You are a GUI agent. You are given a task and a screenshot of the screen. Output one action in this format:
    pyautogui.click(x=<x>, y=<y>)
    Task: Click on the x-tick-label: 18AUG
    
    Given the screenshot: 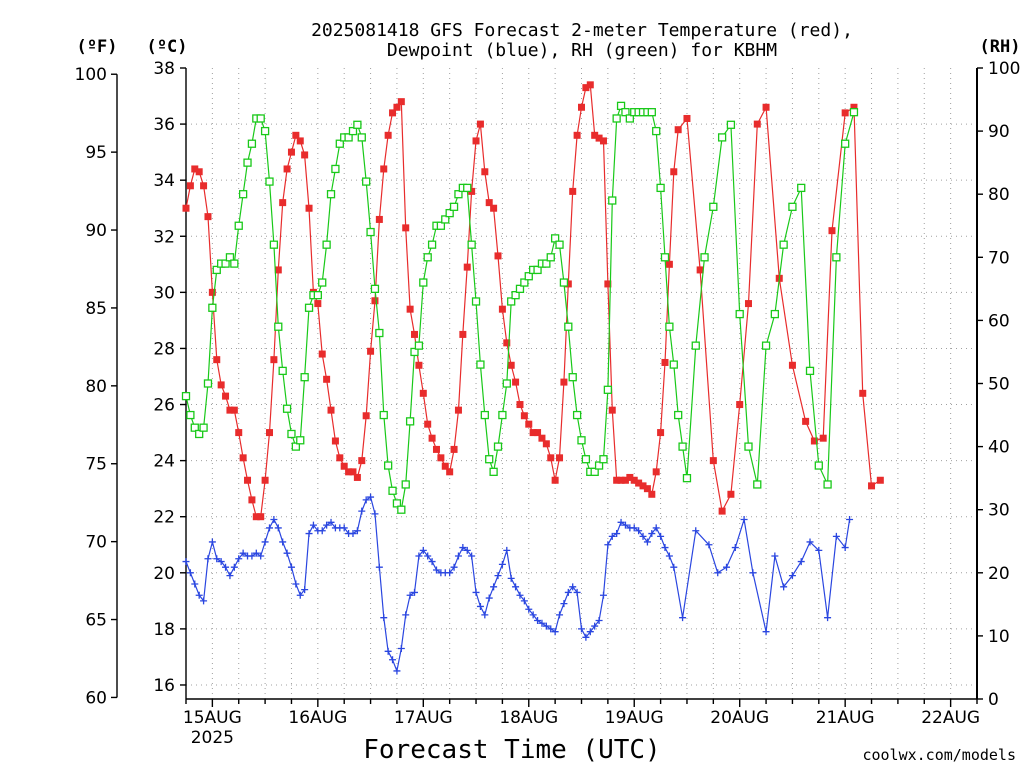 What is the action you would take?
    pyautogui.click(x=528, y=718)
    